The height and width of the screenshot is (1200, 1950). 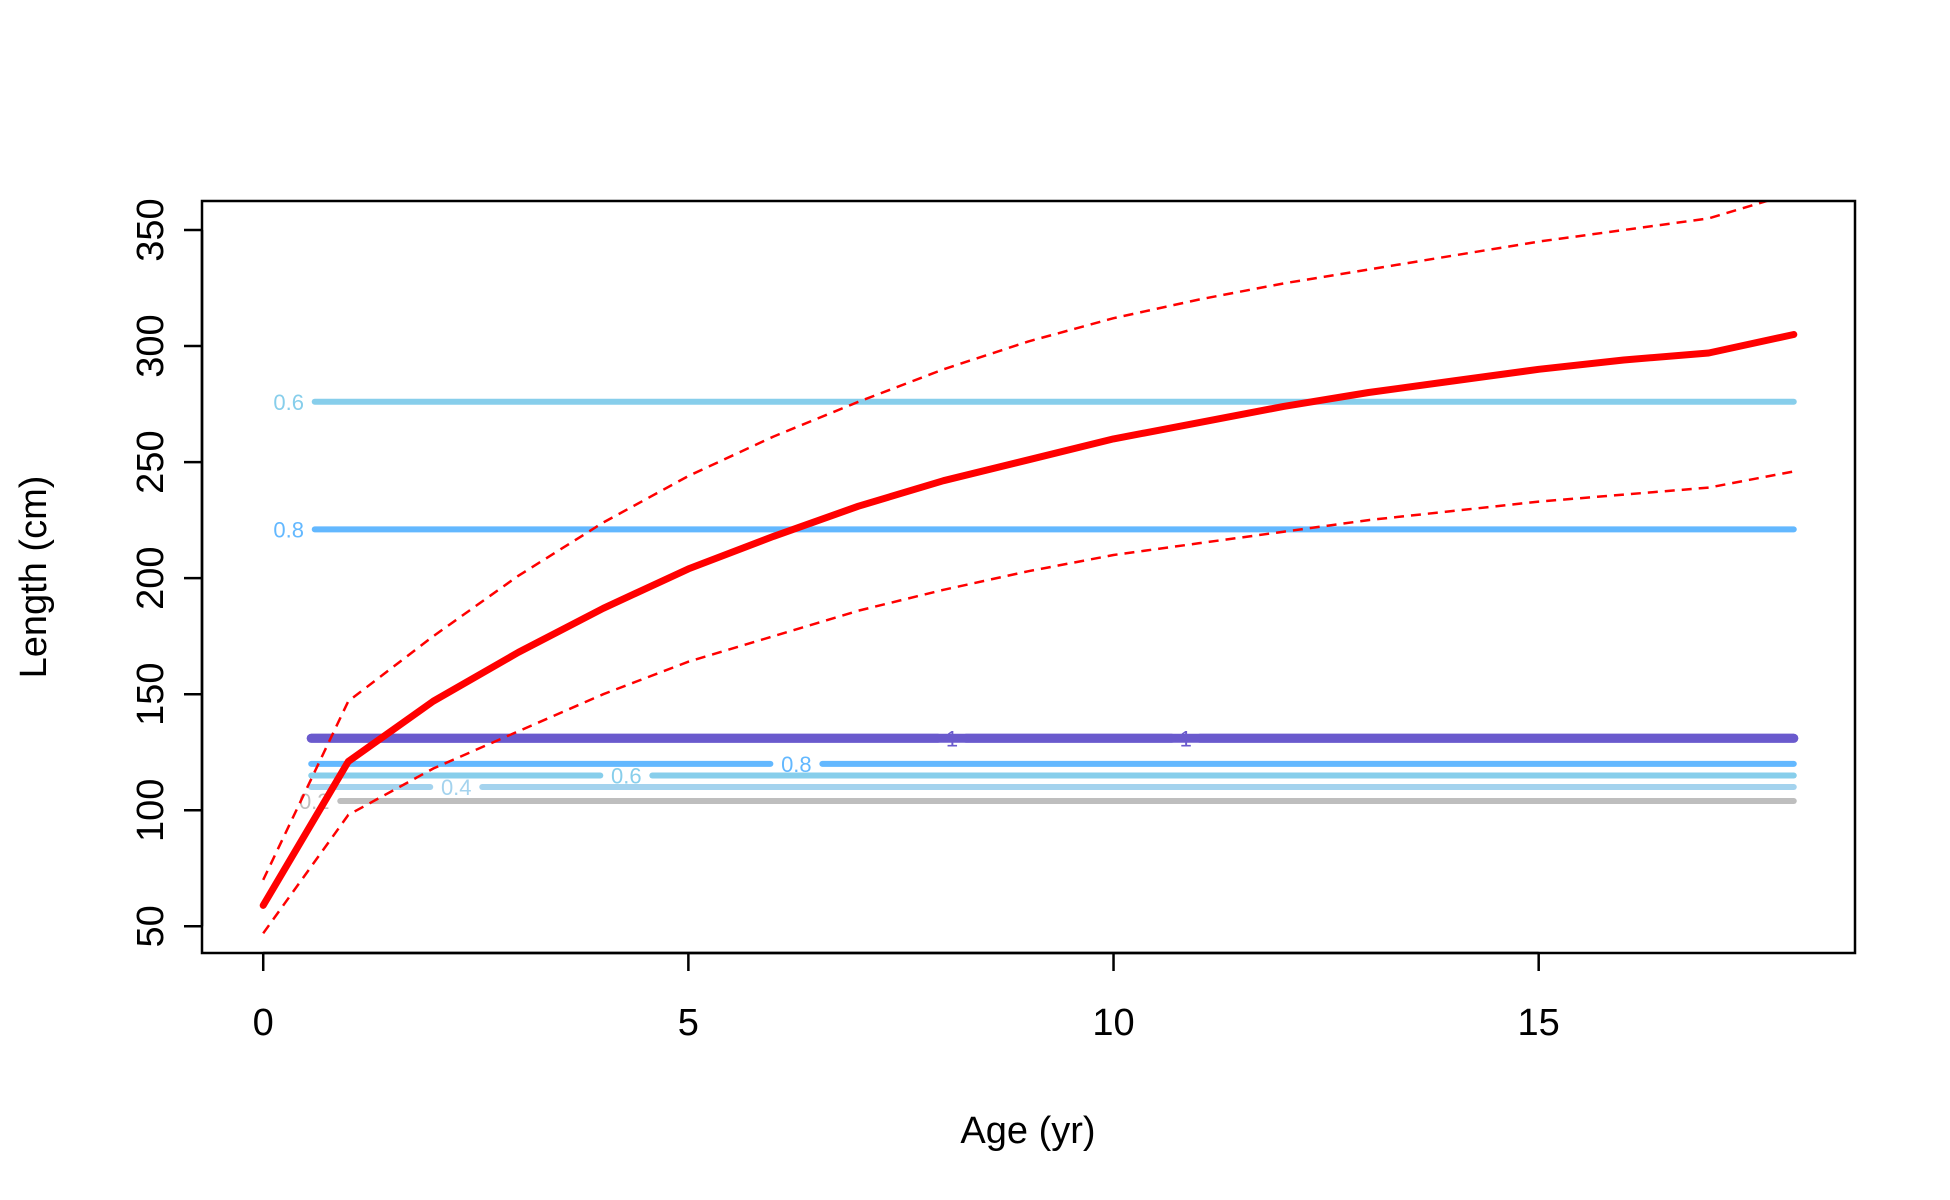 I want to click on x-tick-label-3: 15, so click(x=1539, y=1023).